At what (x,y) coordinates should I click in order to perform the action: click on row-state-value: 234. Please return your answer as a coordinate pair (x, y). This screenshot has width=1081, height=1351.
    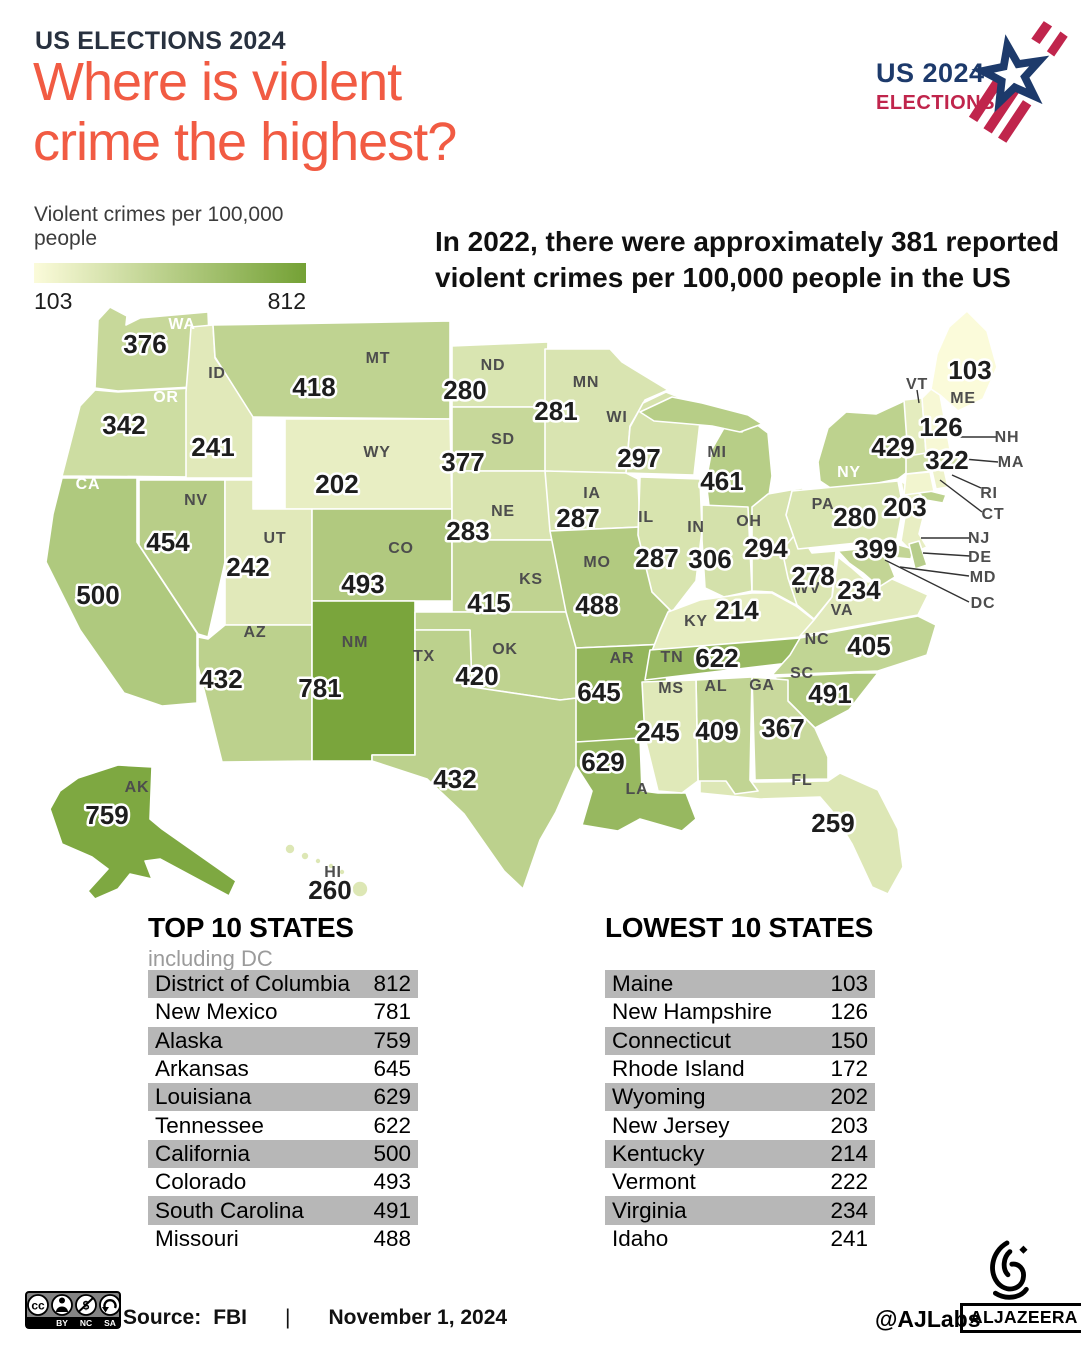
    Looking at the image, I should click on (849, 1210).